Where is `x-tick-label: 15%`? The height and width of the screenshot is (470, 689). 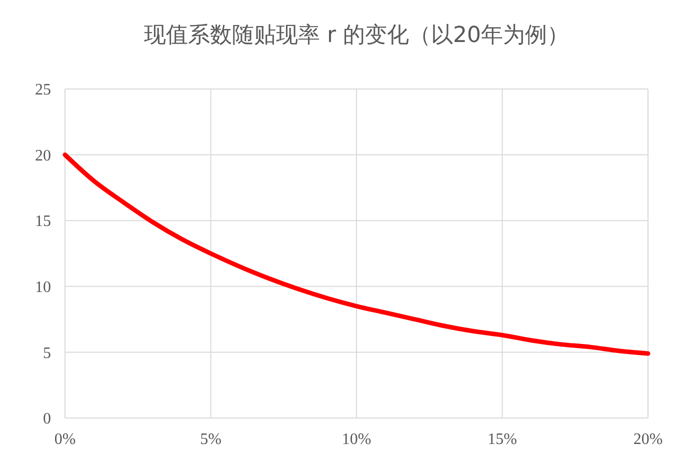 x-tick-label: 15% is located at coordinates (502, 439).